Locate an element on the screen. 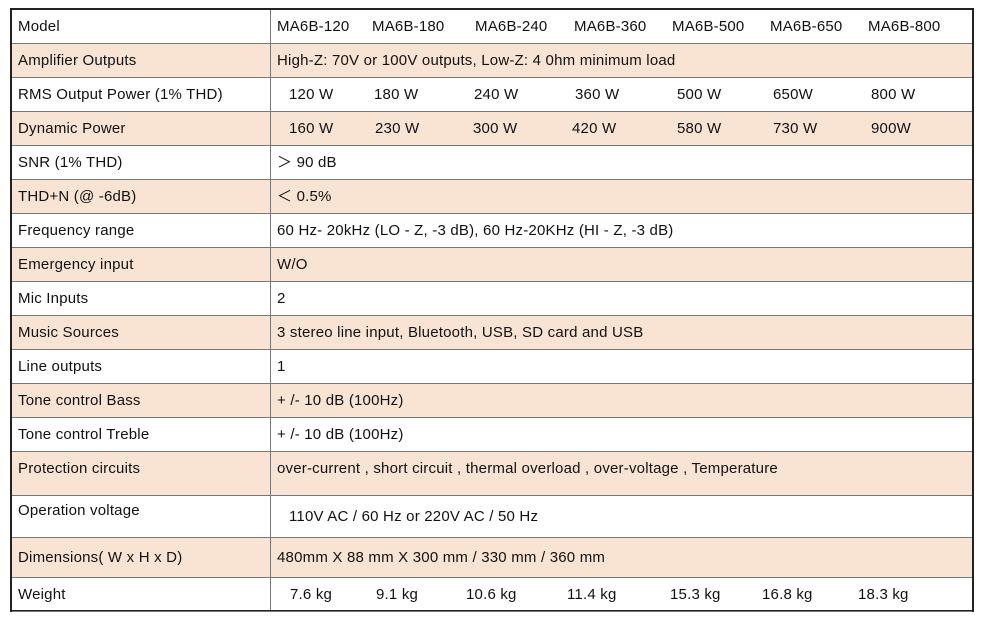  row-value: 7.6 kg is located at coordinates (311, 594).